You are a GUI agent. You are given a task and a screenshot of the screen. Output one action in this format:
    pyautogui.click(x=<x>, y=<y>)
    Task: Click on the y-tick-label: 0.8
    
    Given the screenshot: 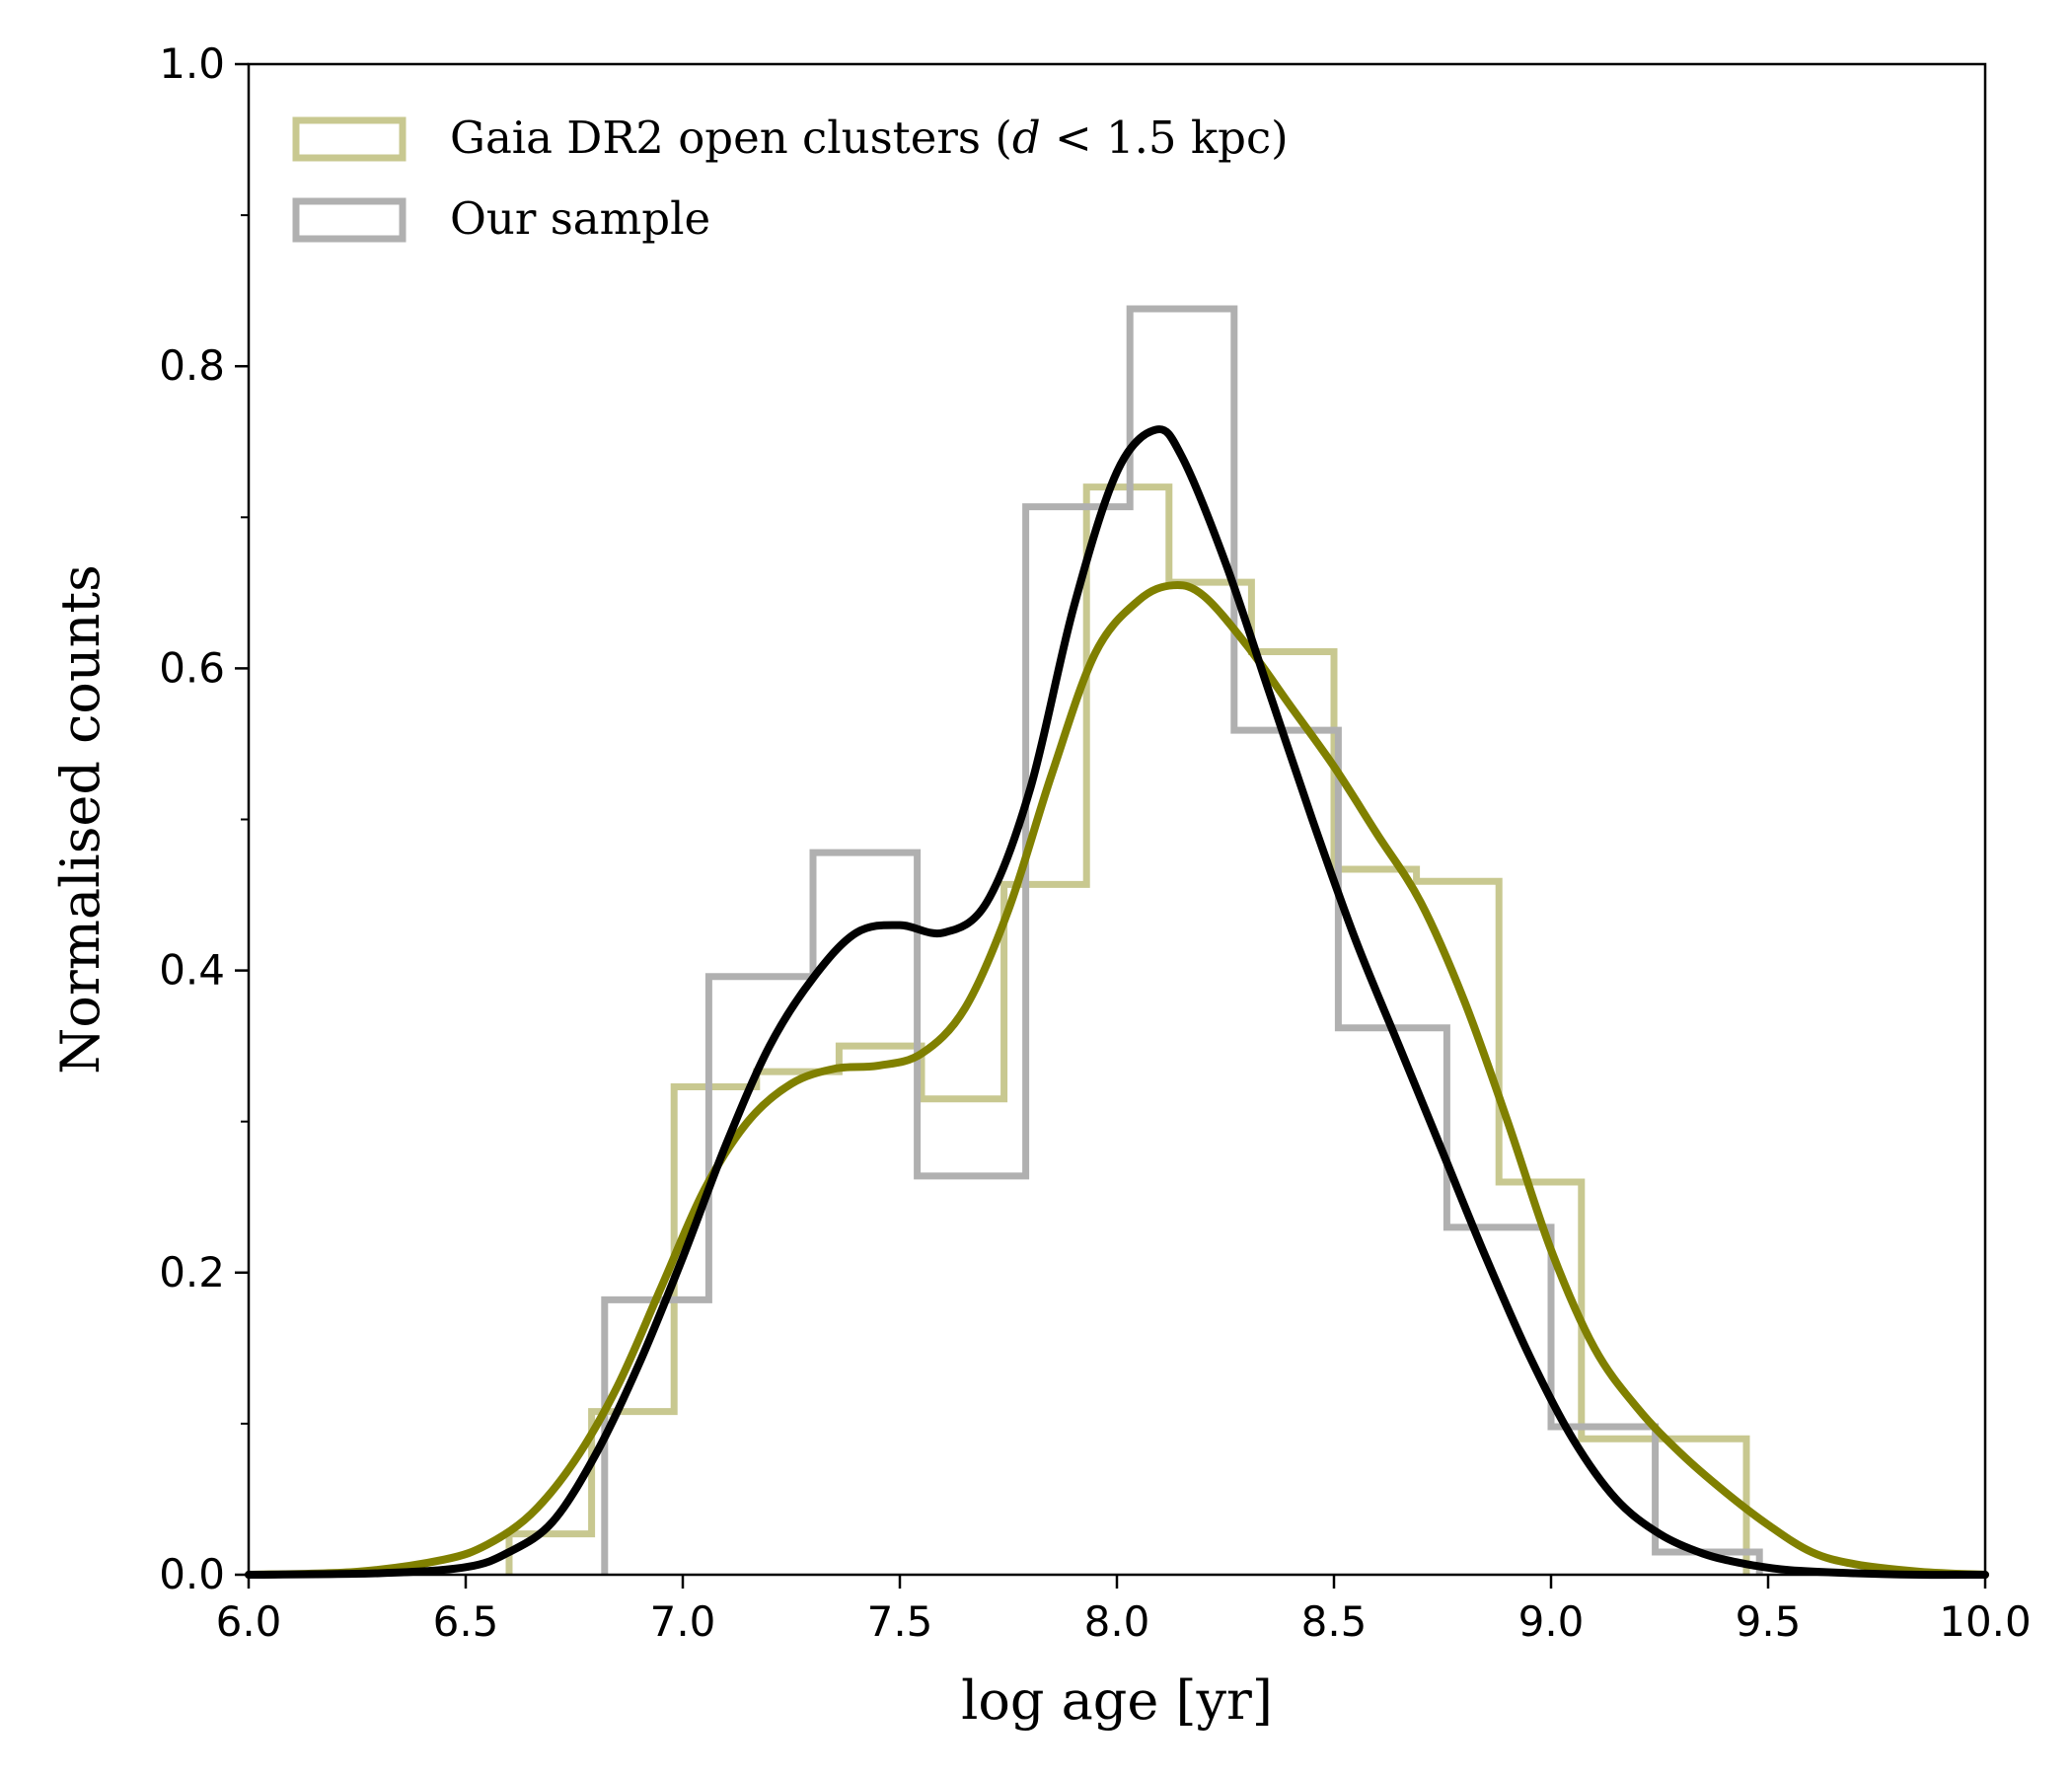 What is the action you would take?
    pyautogui.click(x=192, y=366)
    